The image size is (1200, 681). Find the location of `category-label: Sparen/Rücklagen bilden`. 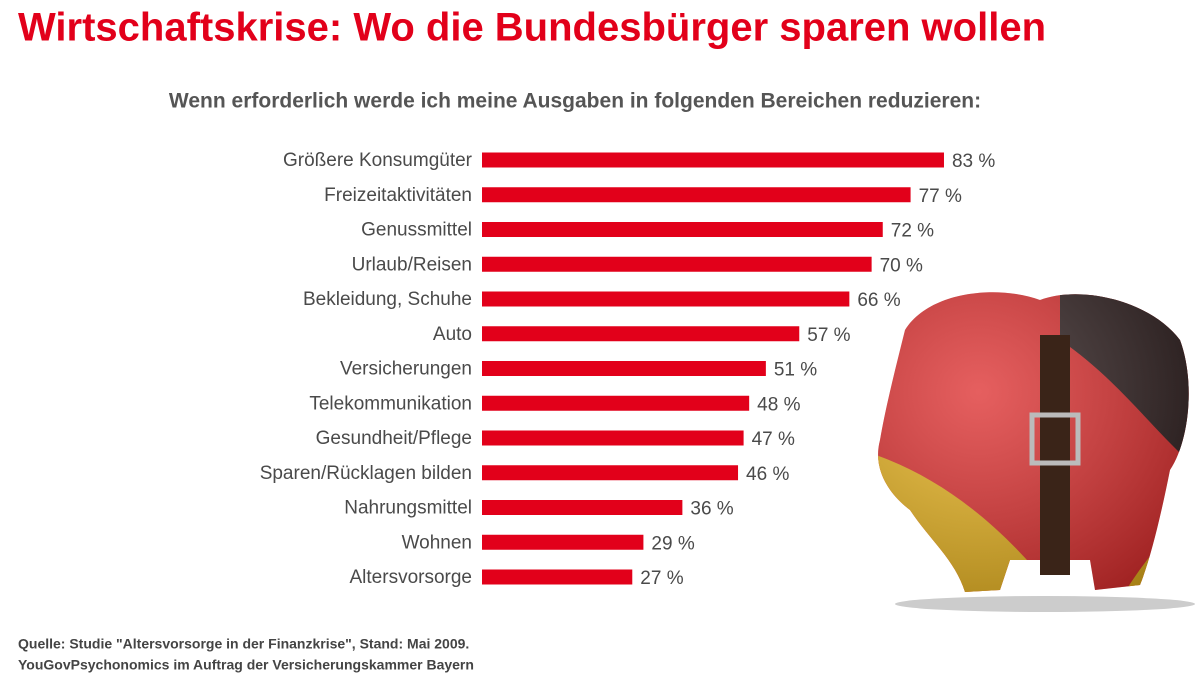

category-label: Sparen/Rücklagen bilden is located at coordinates (366, 473).